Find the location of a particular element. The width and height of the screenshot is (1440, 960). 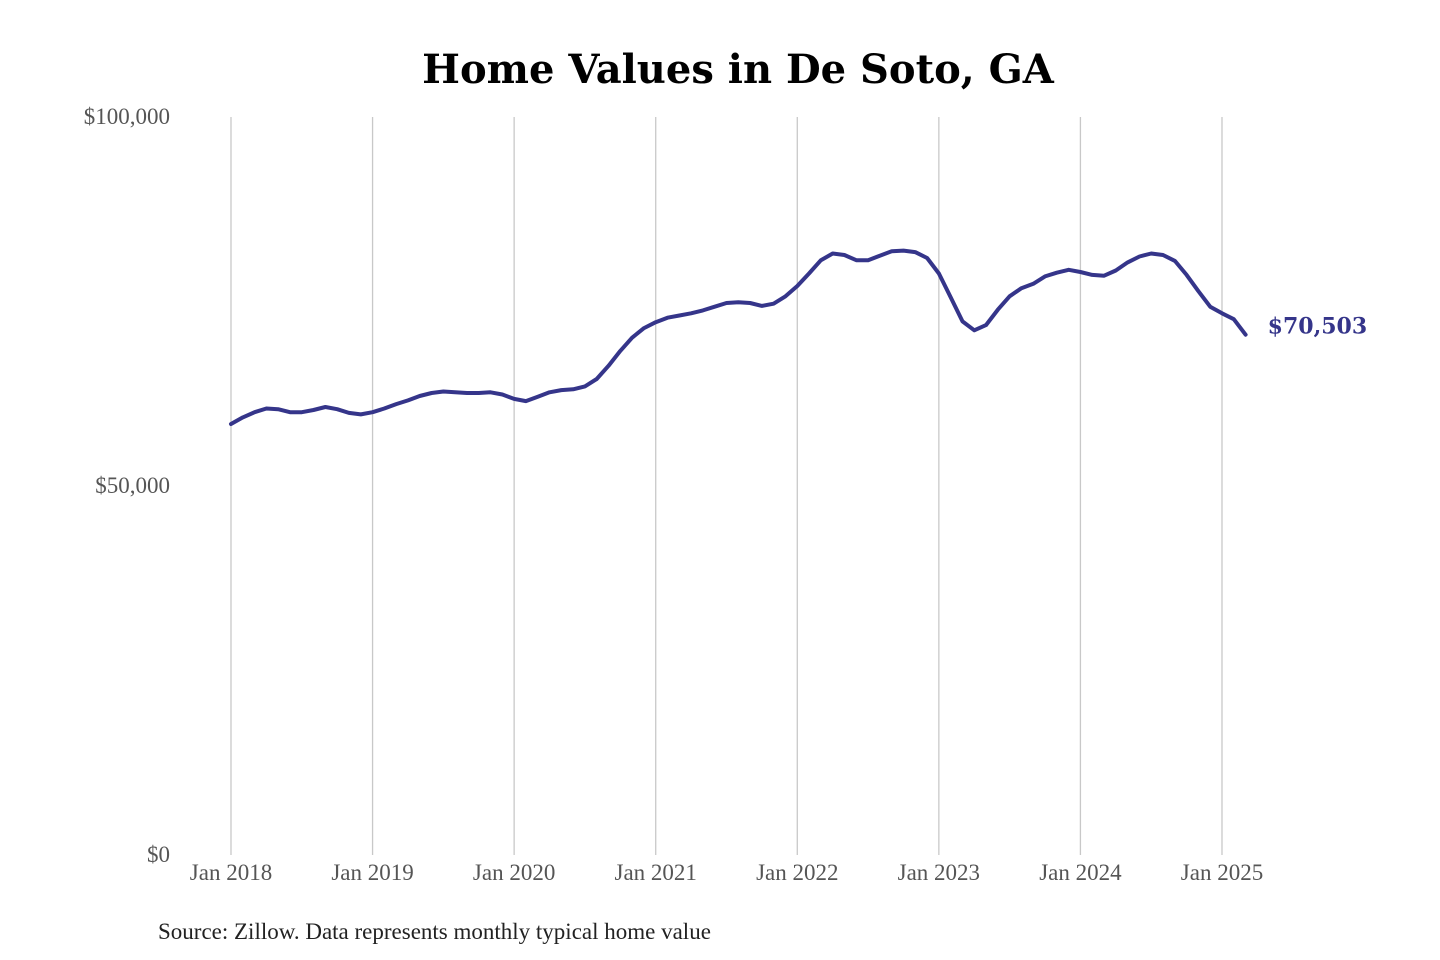

y-axis-ticks: $0 $50,000 $100,000 is located at coordinates (127, 485).